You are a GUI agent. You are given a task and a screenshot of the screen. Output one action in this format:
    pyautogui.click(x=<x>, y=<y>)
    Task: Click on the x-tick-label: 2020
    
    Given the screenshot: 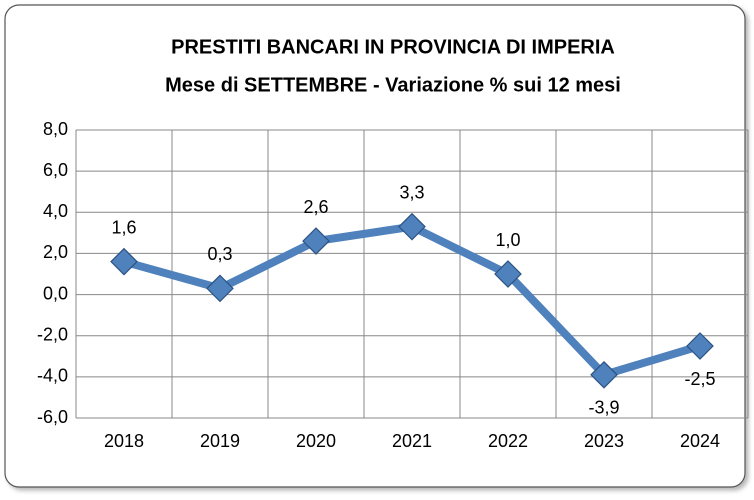 What is the action you would take?
    pyautogui.click(x=316, y=441)
    